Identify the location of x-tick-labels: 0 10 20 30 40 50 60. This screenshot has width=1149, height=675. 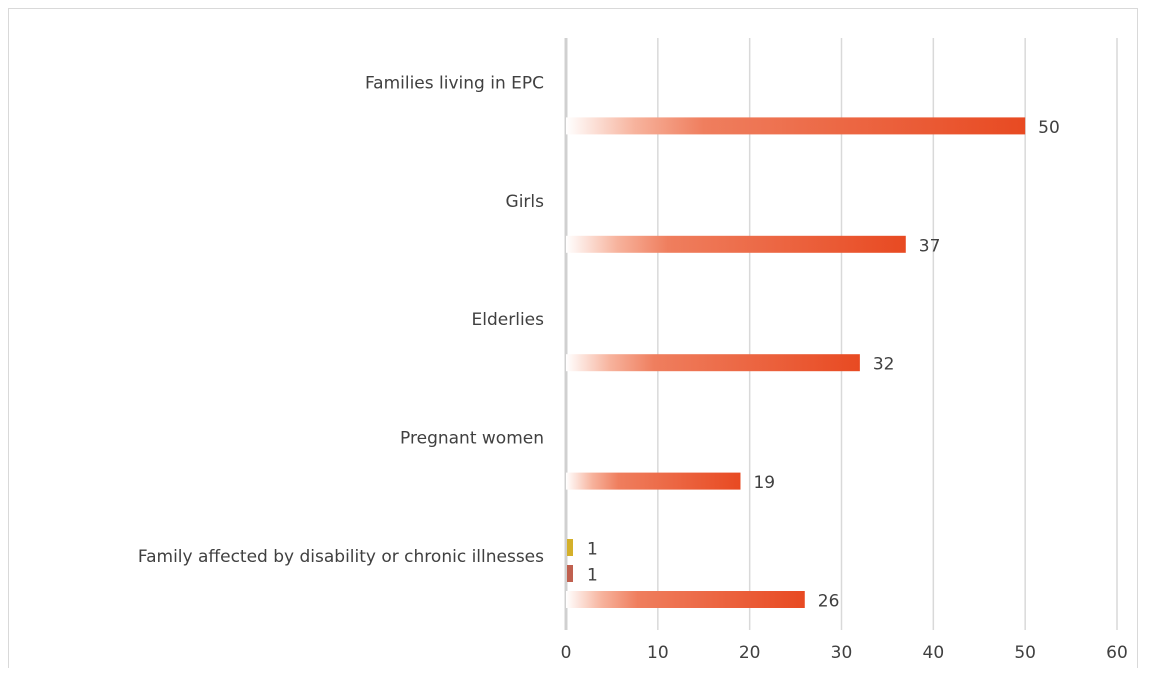
(844, 653).